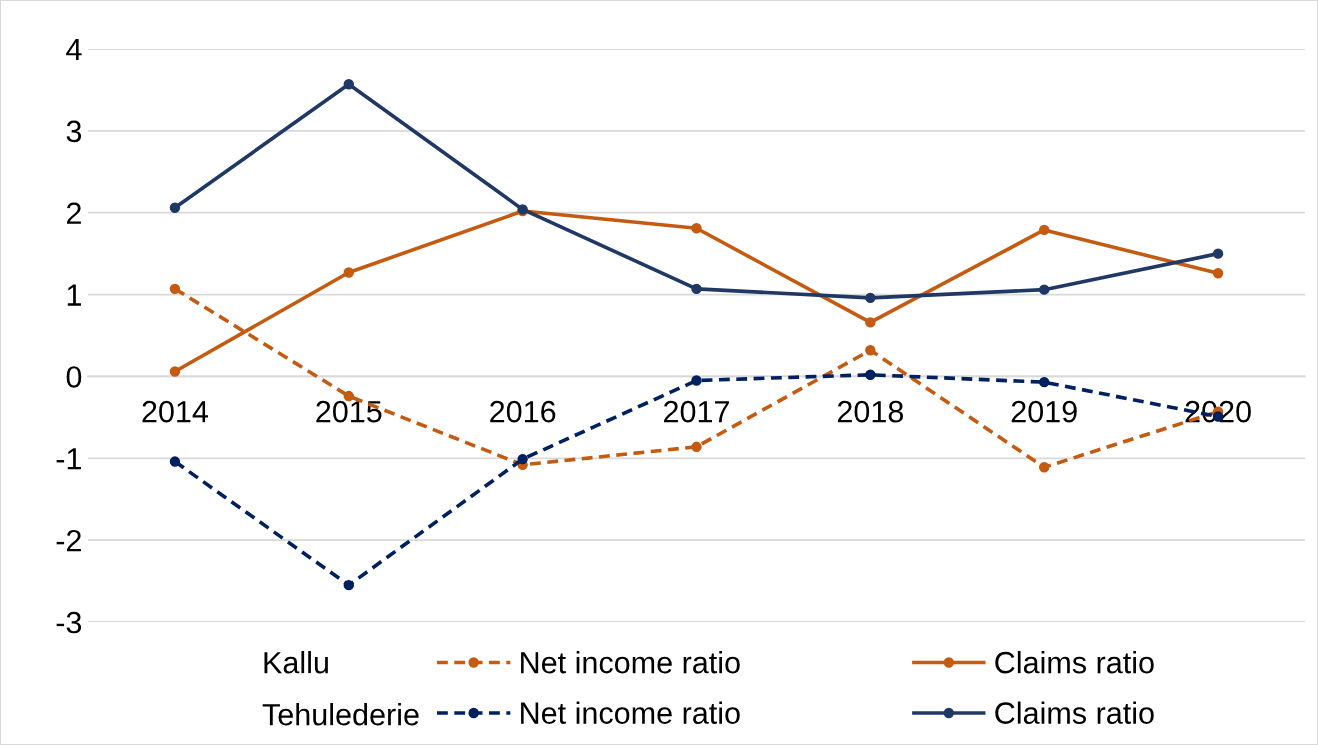 The image size is (1318, 745). What do you see at coordinates (74, 295) in the screenshot?
I see `y-tick-label: 1` at bounding box center [74, 295].